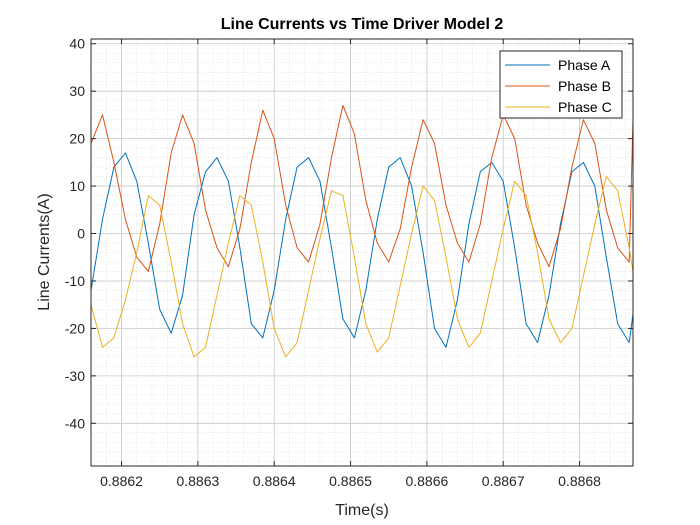  Describe the element at coordinates (503, 481) in the screenshot. I see `x-tick-label: 0.8867` at that location.